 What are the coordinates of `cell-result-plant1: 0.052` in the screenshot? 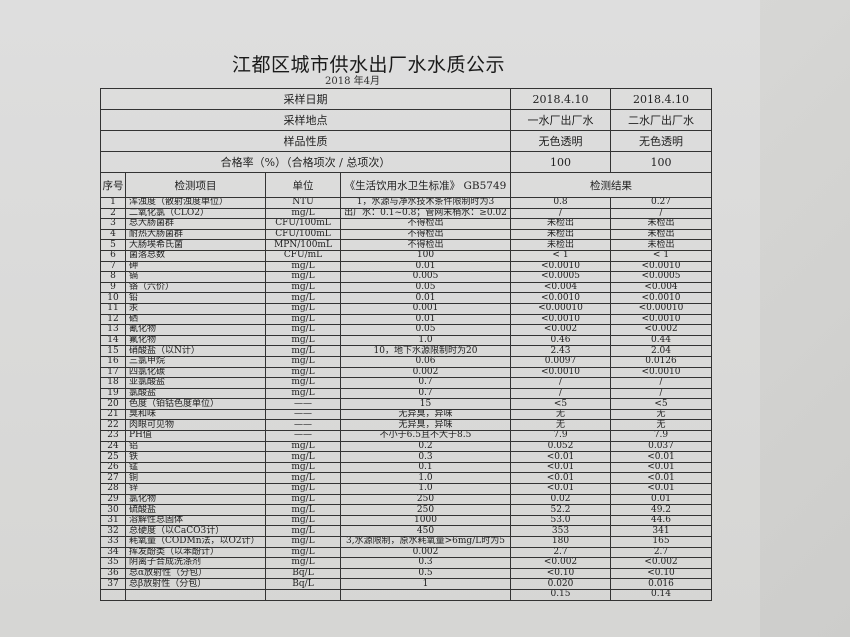 It's located at (560, 446).